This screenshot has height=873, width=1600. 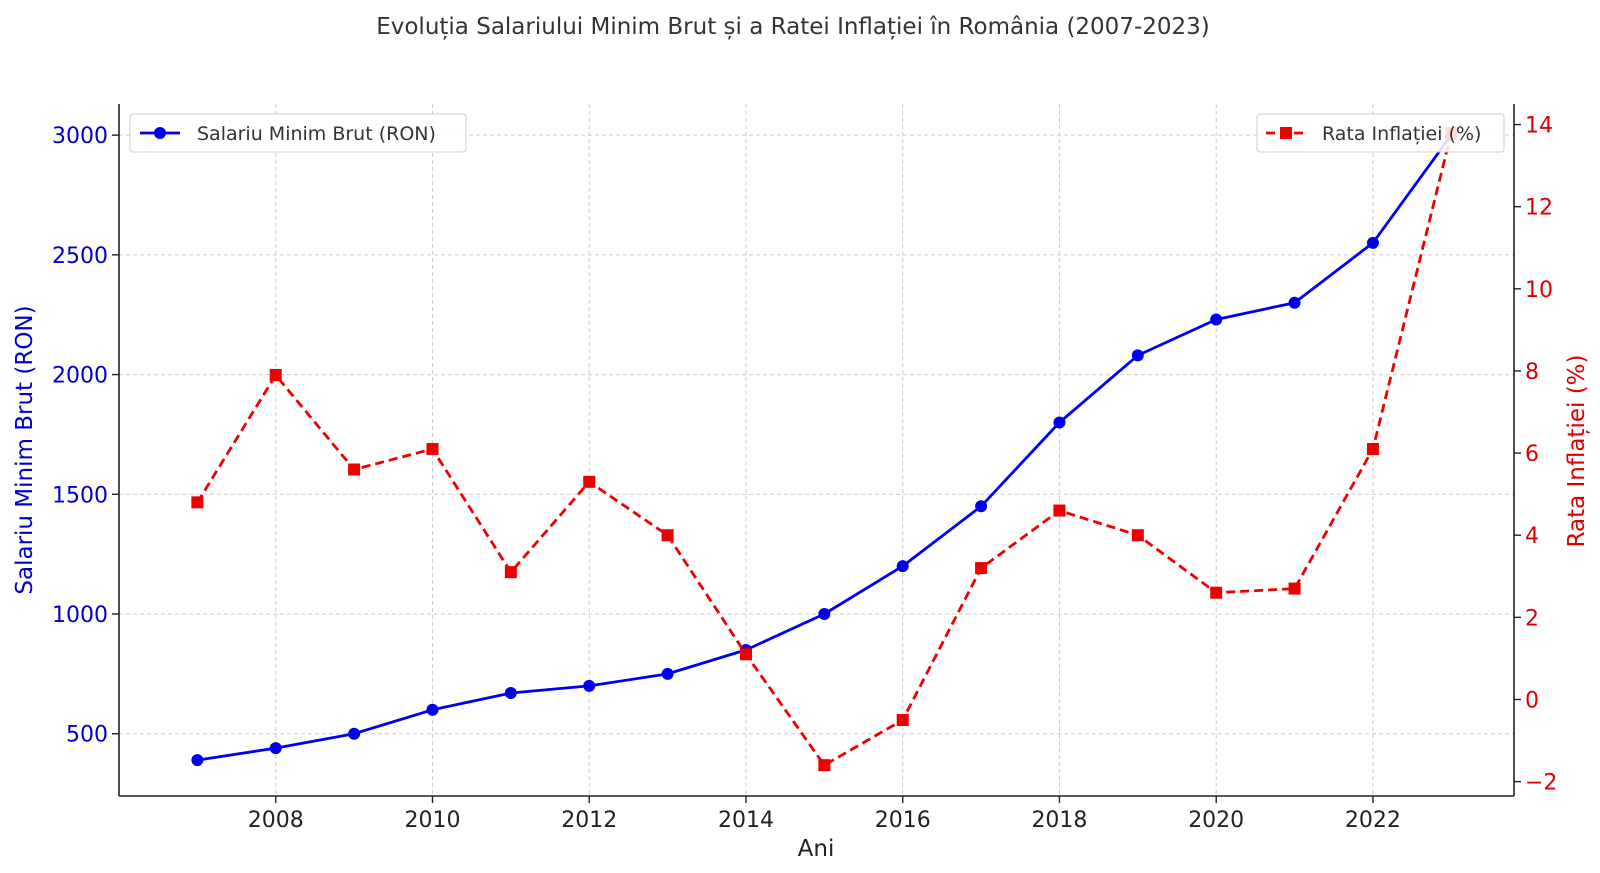 I want to click on legend-inflation: Rata Inflației (%), so click(x=1380, y=133).